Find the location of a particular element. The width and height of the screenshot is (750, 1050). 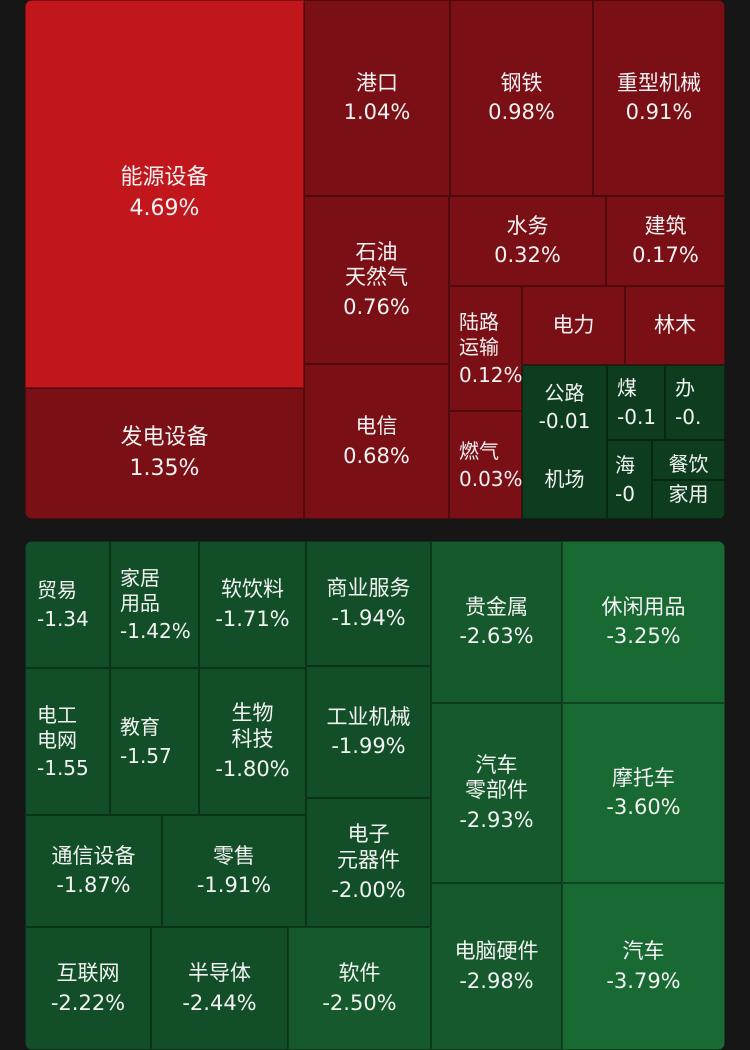

treemap-tile-up-4: 重型机械 0.91% is located at coordinates (659, 98).